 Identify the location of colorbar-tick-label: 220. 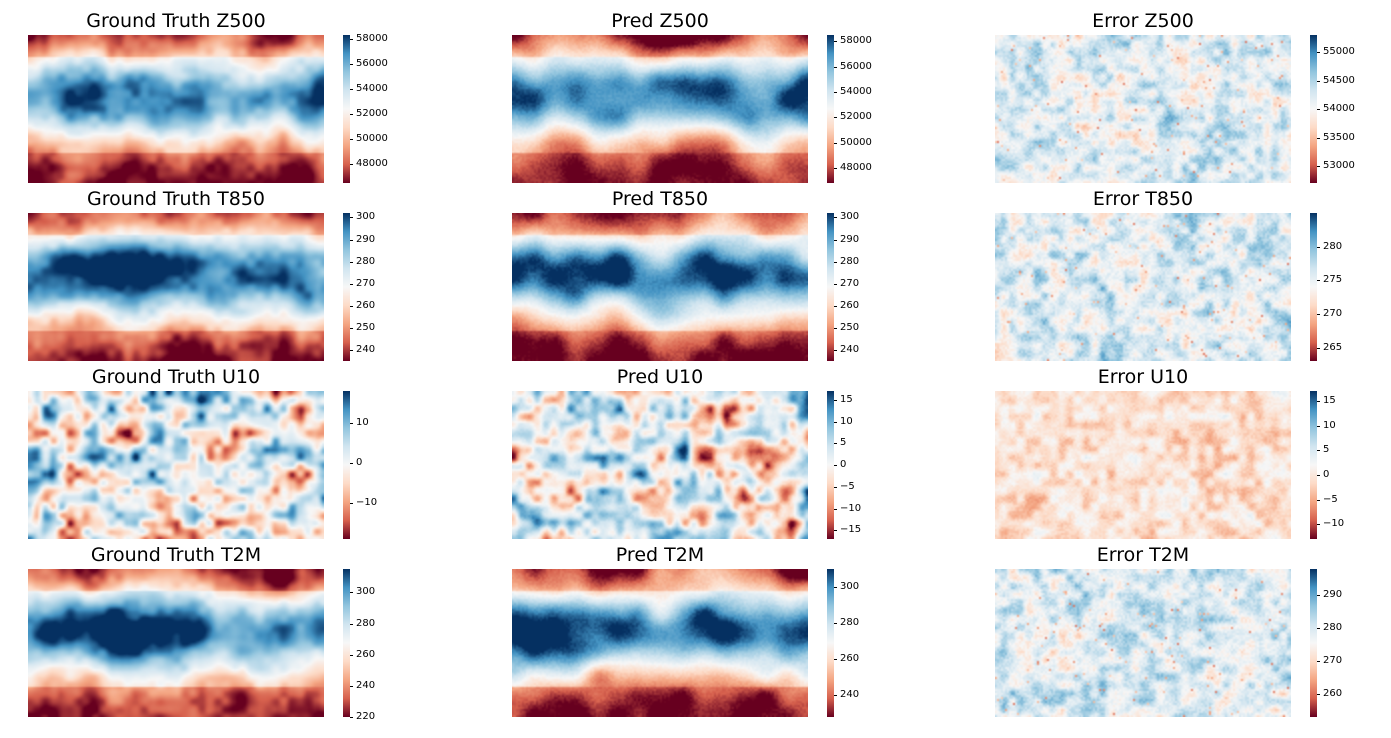
(366, 716).